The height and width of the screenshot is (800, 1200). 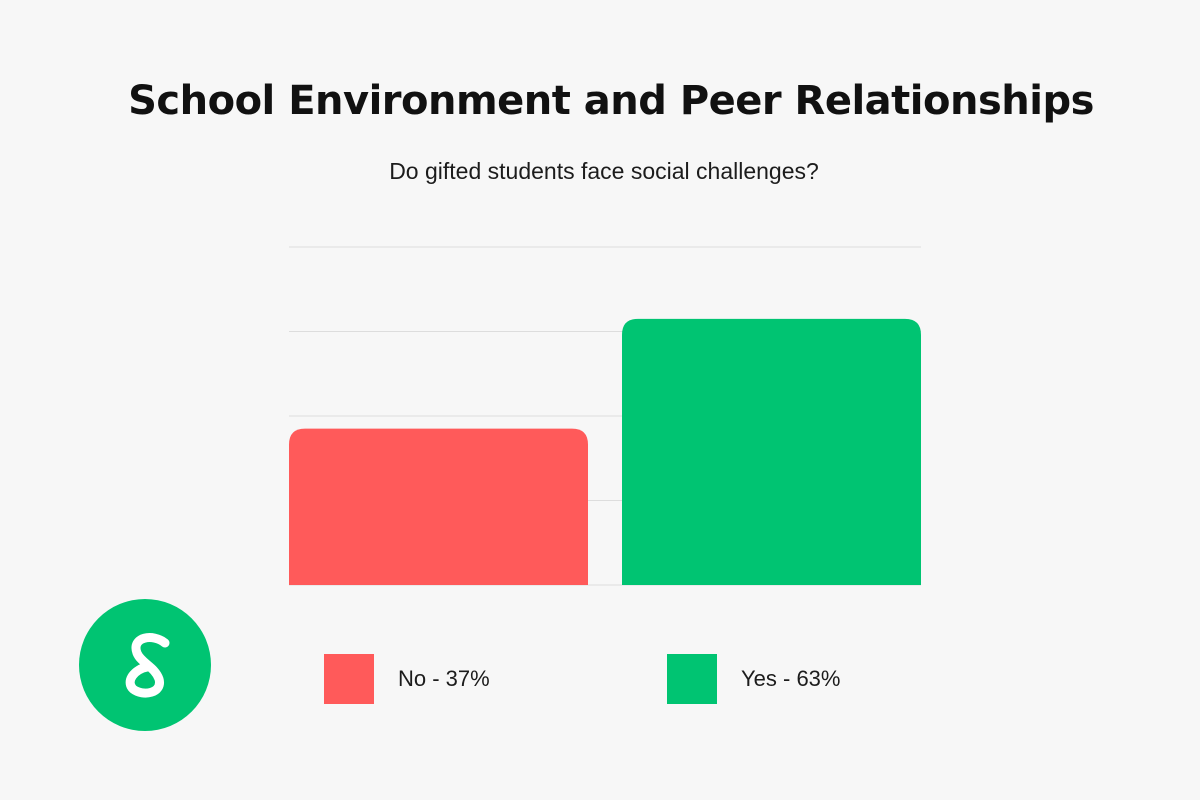 I want to click on legend-item-no: No - 37%, so click(x=407, y=679).